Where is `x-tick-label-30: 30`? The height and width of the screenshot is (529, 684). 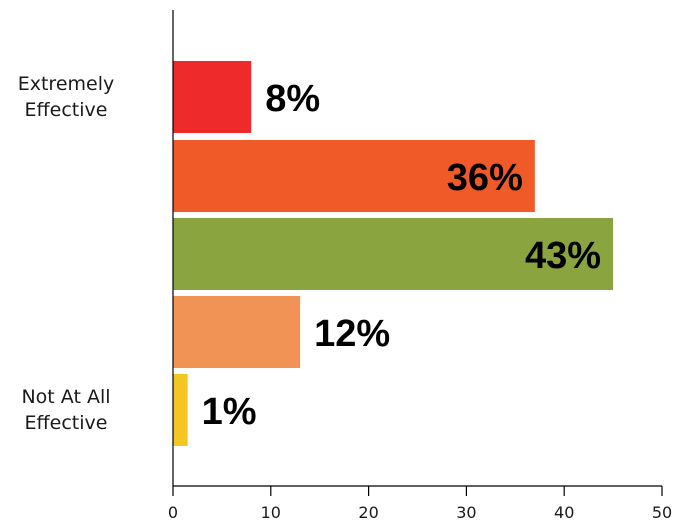
x-tick-label-30: 30 is located at coordinates (466, 512).